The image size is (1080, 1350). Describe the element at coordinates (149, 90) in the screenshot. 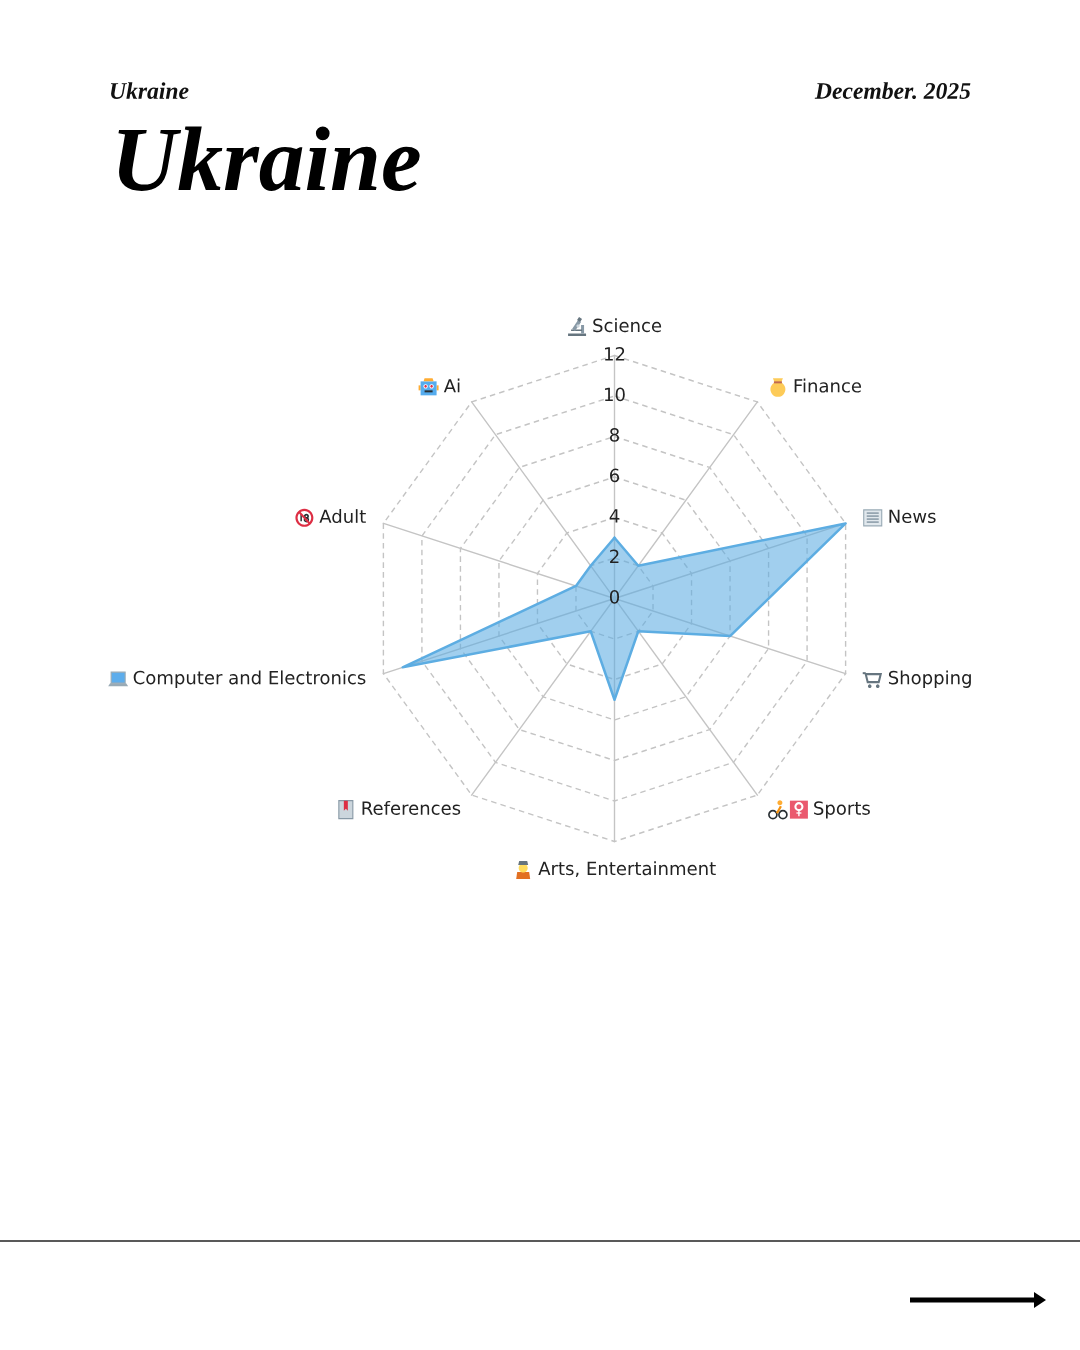

I see `chart-subtitle: Ukraine` at that location.